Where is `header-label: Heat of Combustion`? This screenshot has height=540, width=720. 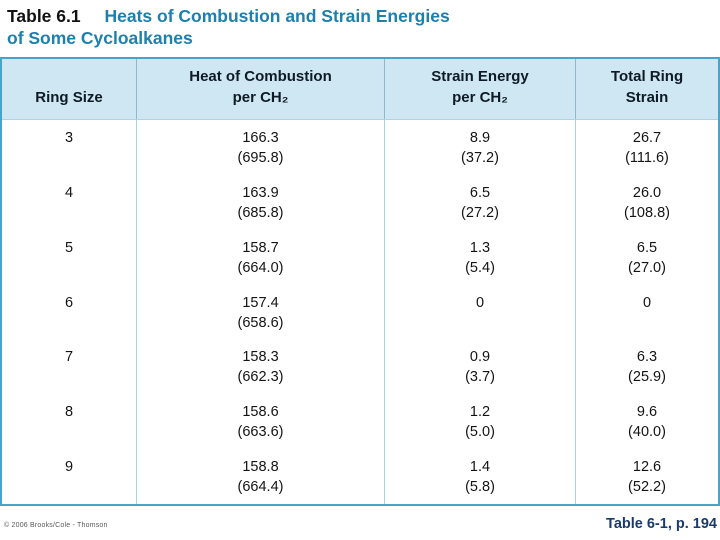
header-label: Heat of Combustion is located at coordinates (260, 76).